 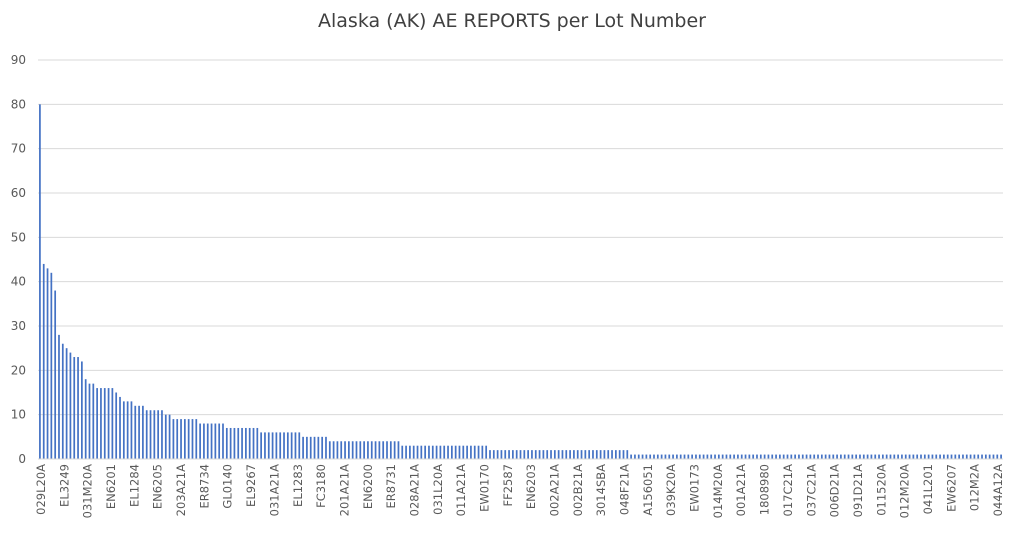 What do you see at coordinates (648, 490) in the screenshot?
I see `x-tick-label: A156051` at bounding box center [648, 490].